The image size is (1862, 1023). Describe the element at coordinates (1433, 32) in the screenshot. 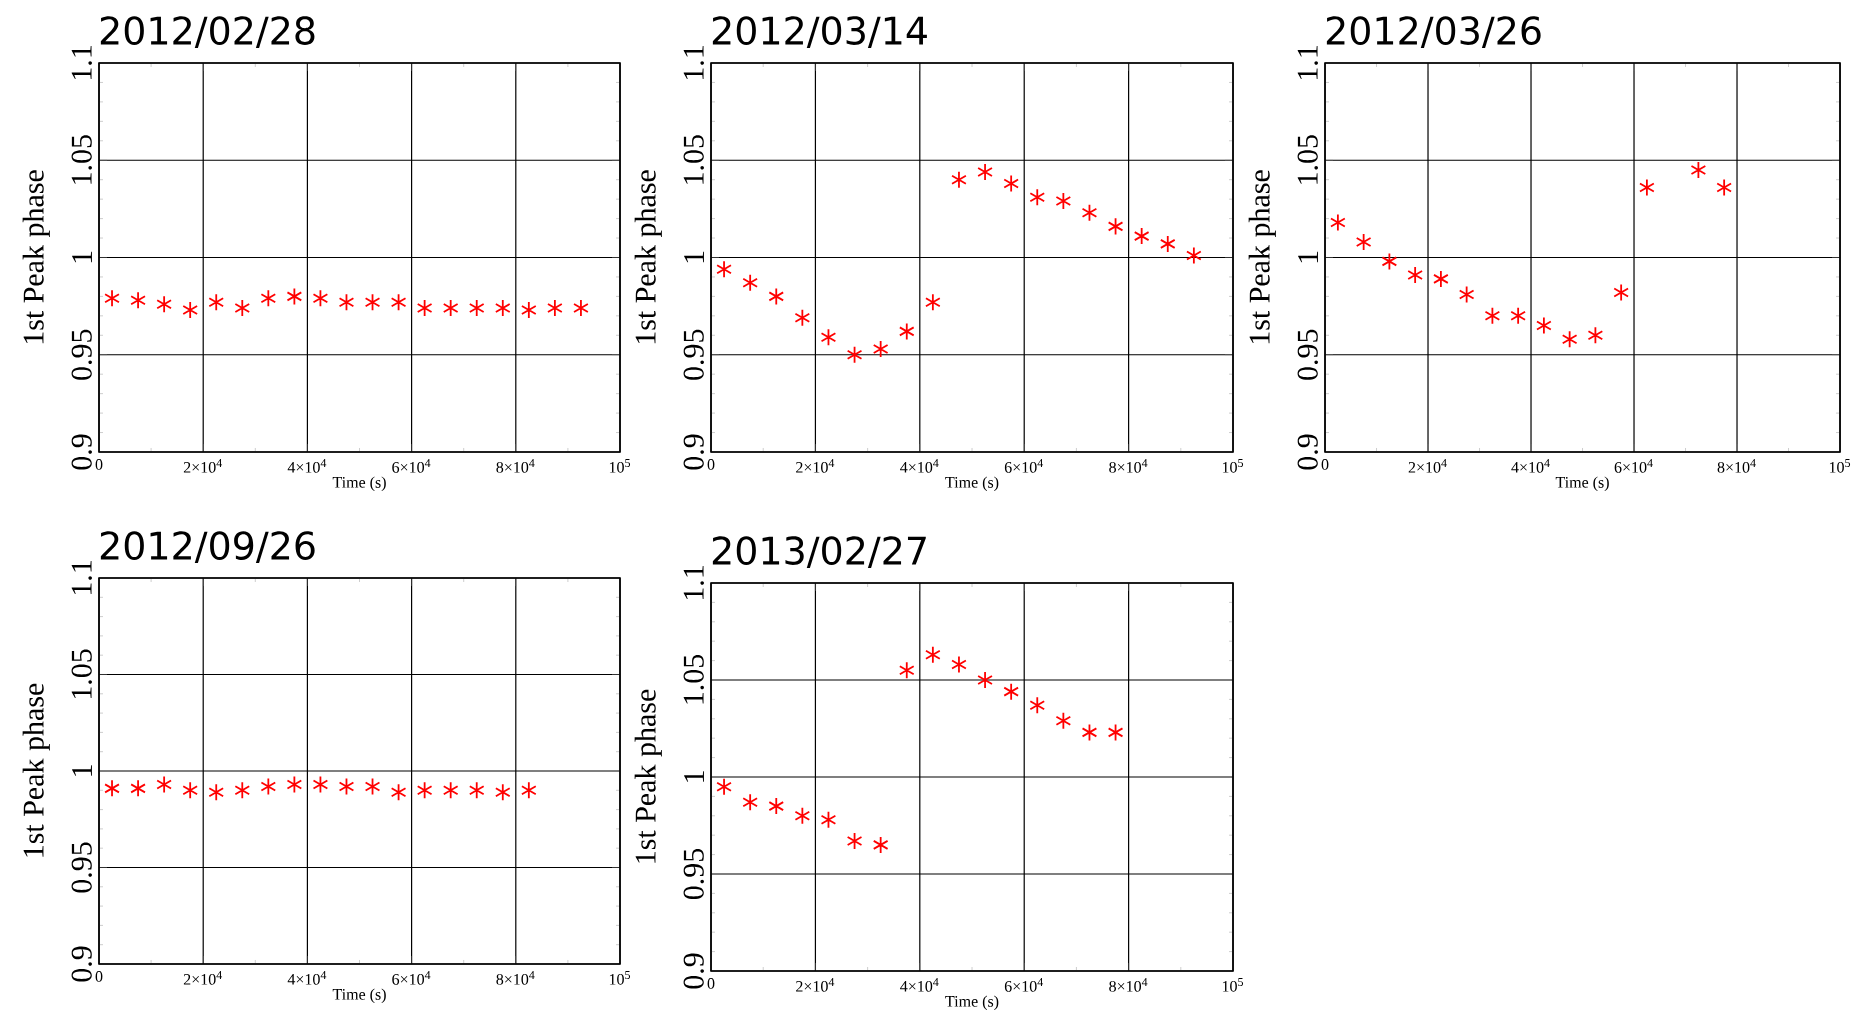

I see `chart-title: 2012/03/26` at that location.